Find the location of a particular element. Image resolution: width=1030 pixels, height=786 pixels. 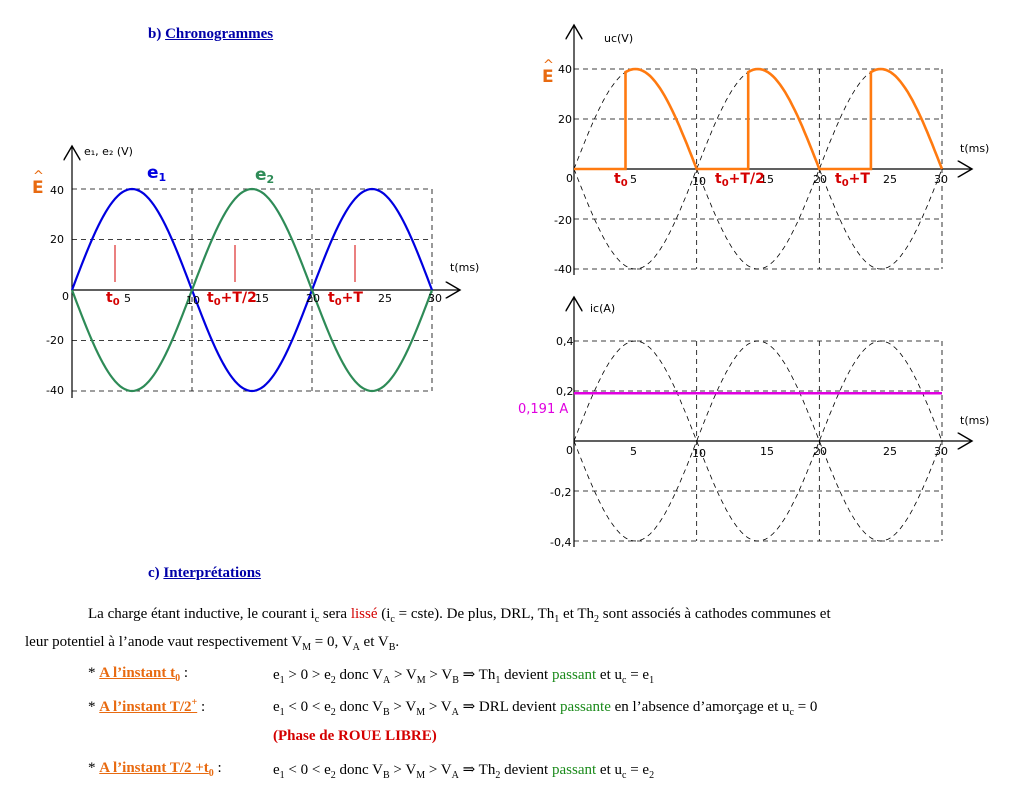

r3-s3: B is located at coordinates (386, 775).